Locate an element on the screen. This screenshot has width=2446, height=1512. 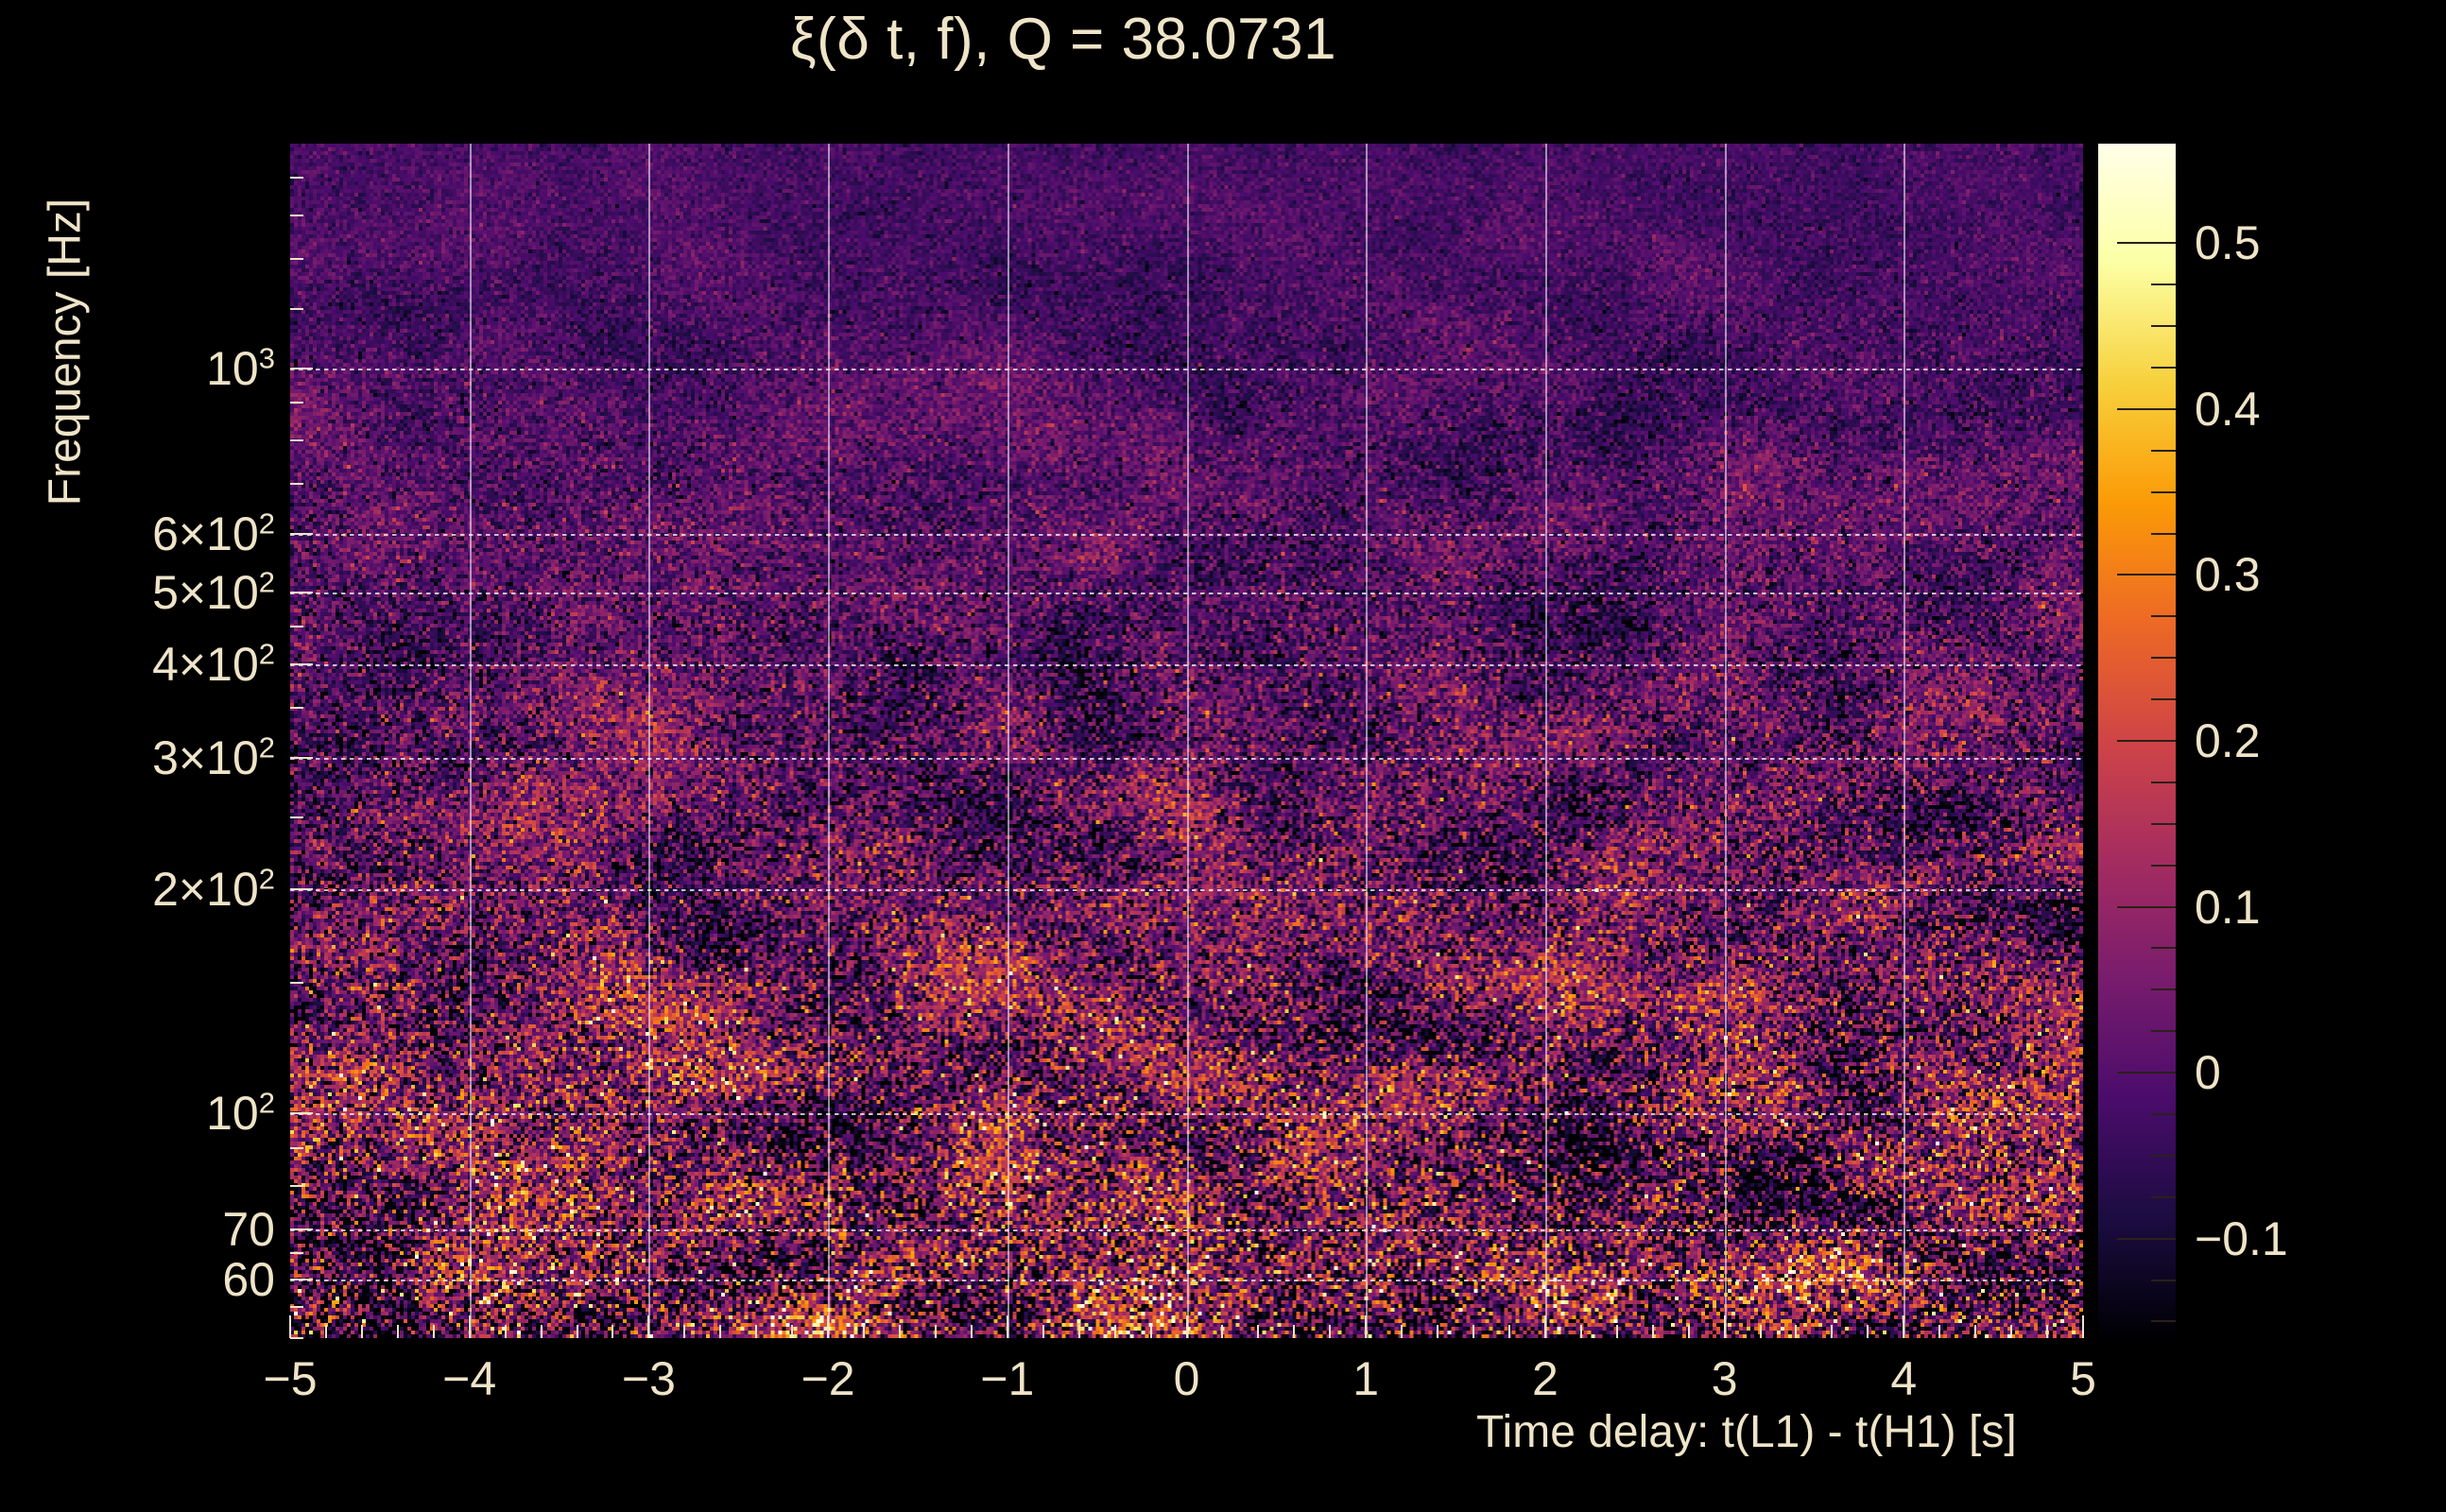
y-axis-tick-label: 4×10² is located at coordinates (213, 664).